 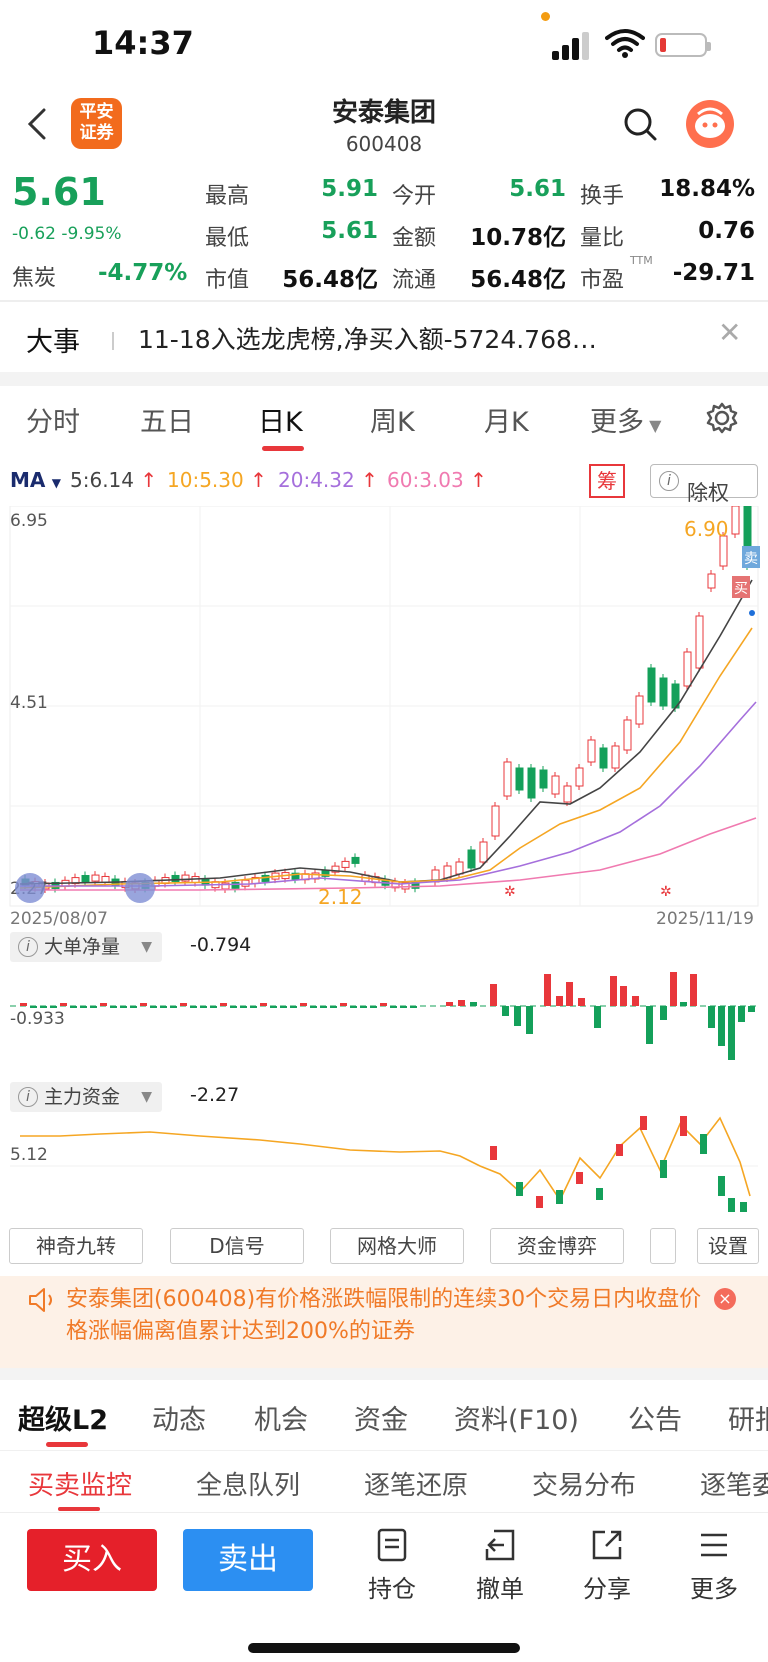 I want to click on stock-code: 600408, so click(x=384, y=144).